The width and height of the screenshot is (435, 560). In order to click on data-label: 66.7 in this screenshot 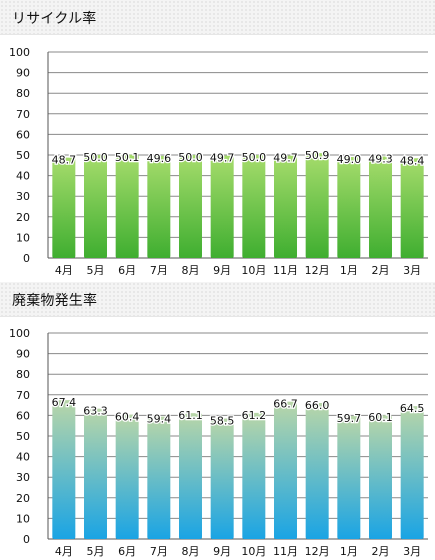, I will do `click(285, 404)`.